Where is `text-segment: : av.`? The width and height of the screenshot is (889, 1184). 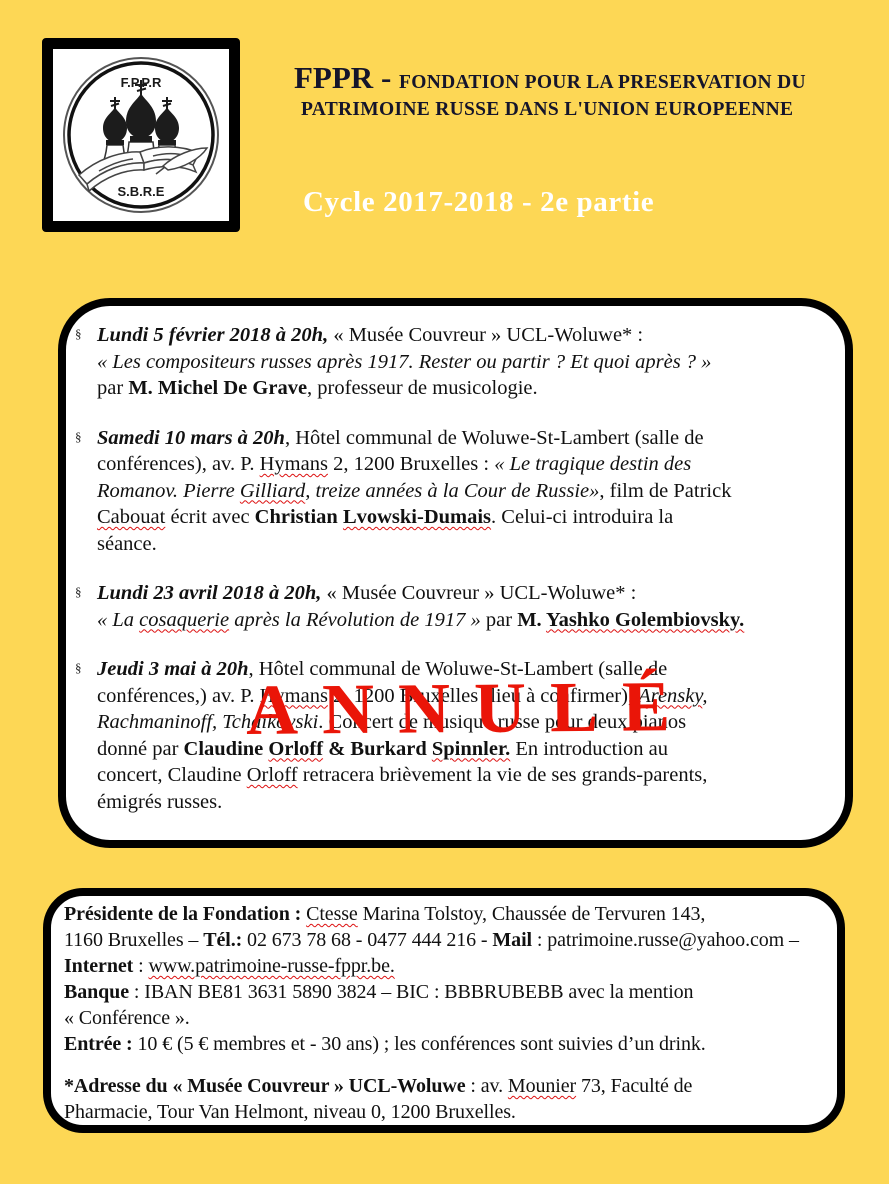 text-segment: : av. is located at coordinates (486, 1086).